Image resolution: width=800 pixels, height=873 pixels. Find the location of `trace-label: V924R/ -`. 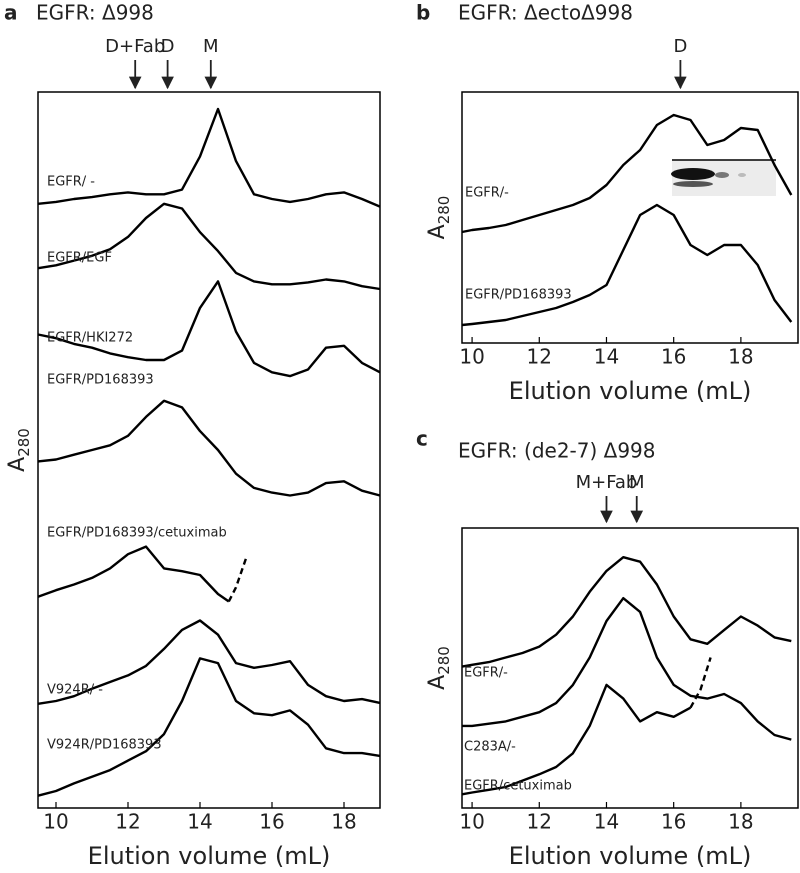

trace-label: V924R/ - is located at coordinates (75, 690).